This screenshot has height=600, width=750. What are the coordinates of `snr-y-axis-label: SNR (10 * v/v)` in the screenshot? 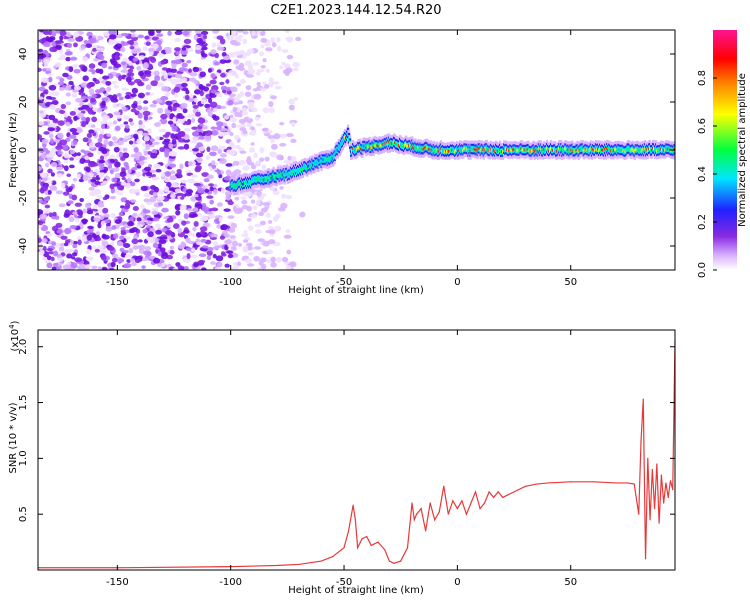 It's located at (13, 437).